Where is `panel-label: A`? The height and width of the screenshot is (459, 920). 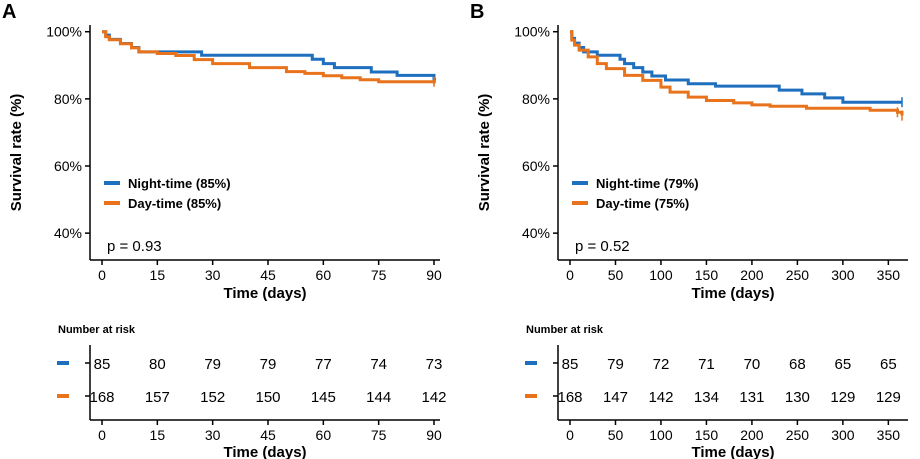
panel-label: A is located at coordinates (9, 12).